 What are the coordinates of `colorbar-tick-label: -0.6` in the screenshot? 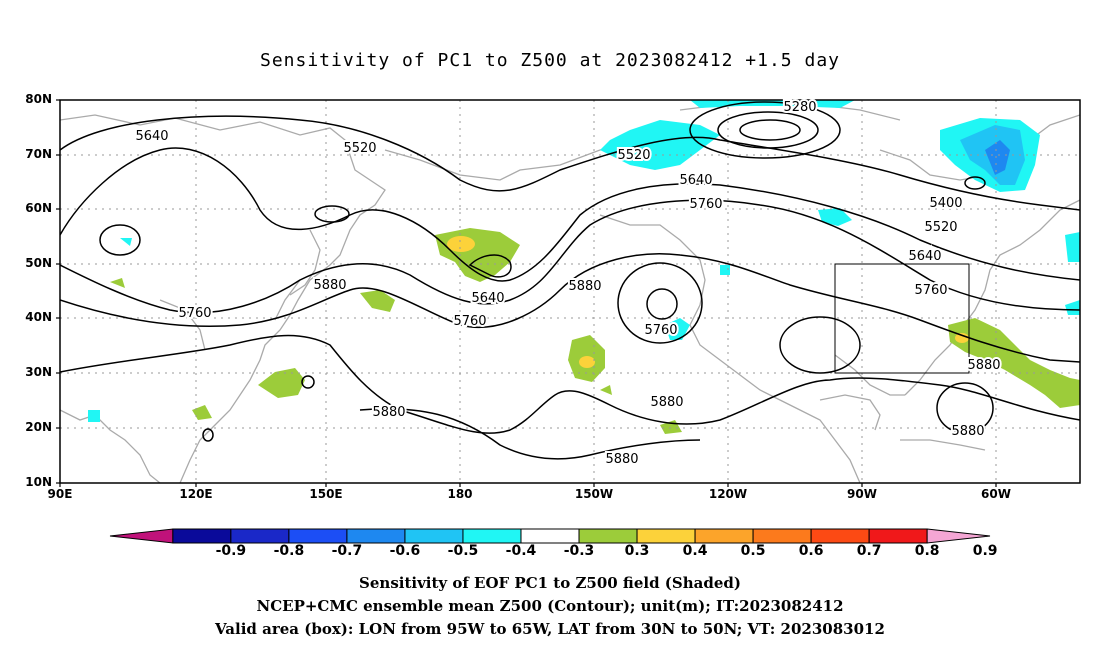 It's located at (405, 551).